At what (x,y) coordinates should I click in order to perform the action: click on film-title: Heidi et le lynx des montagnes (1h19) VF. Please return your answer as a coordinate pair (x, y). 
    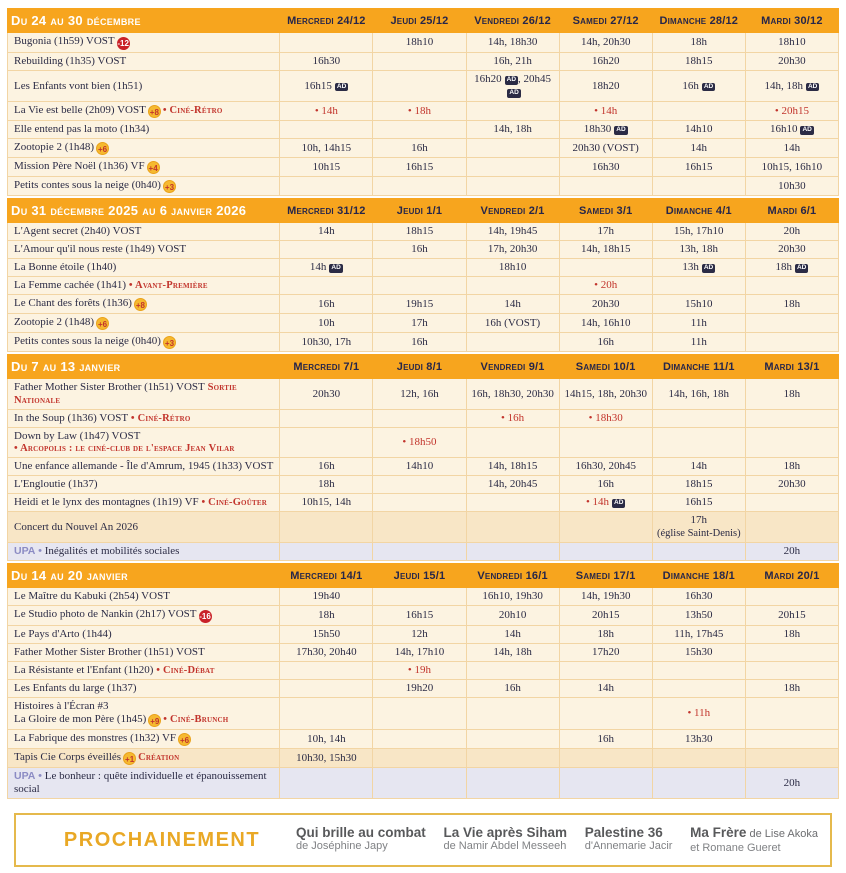
    Looking at the image, I should click on (106, 502).